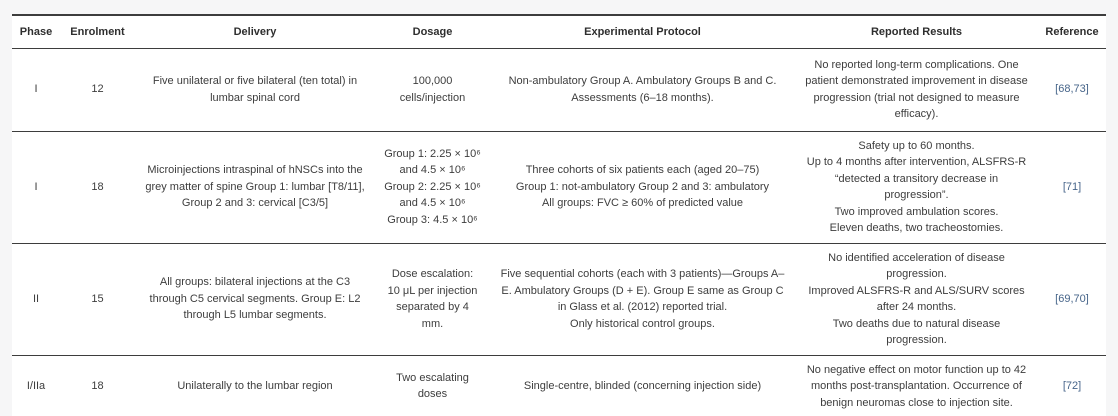  Describe the element at coordinates (97, 299) in the screenshot. I see `enrolment-cell: 15` at that location.